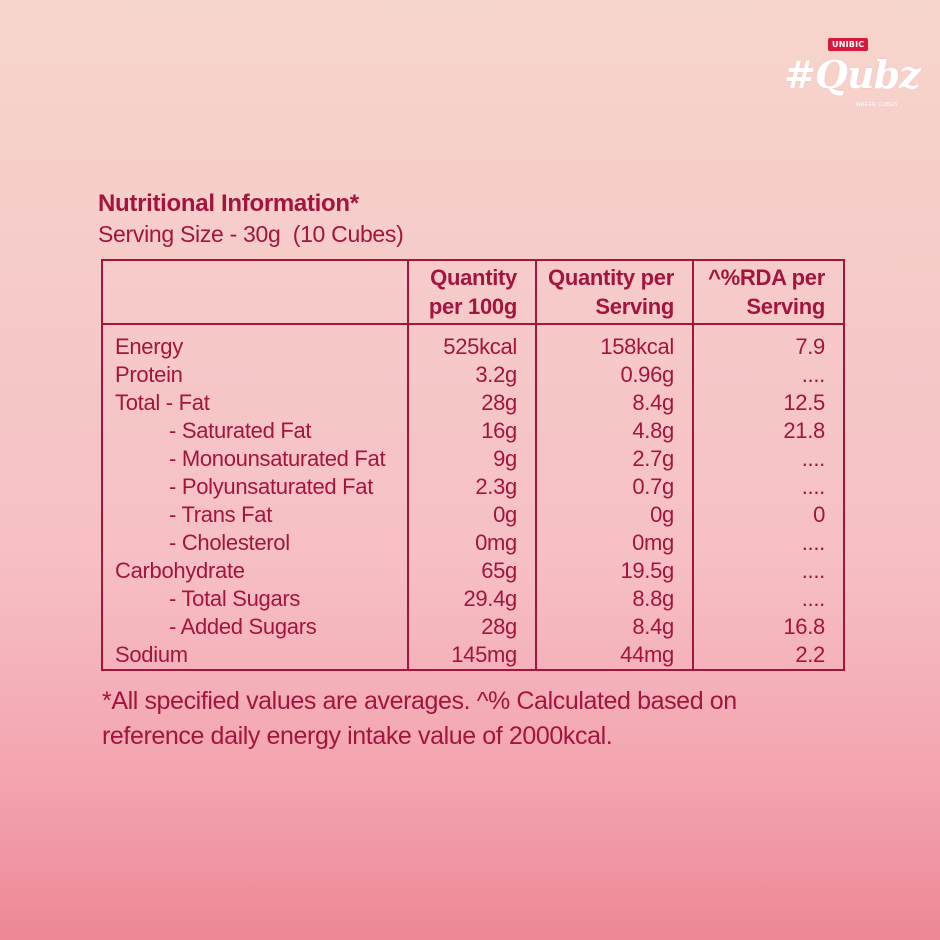 The image size is (940, 940). I want to click on value-rda: 16.8, so click(804, 626).